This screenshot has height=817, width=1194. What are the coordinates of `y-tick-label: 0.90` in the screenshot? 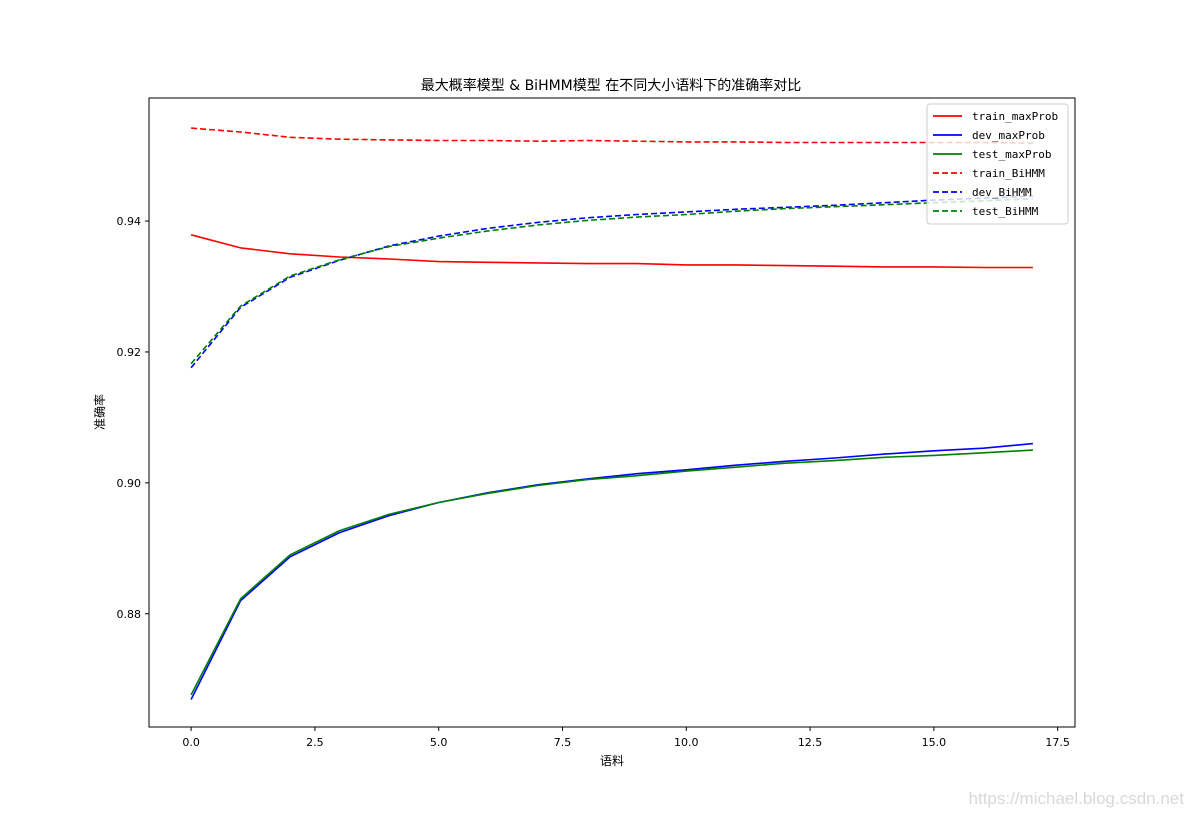 It's located at (129, 483).